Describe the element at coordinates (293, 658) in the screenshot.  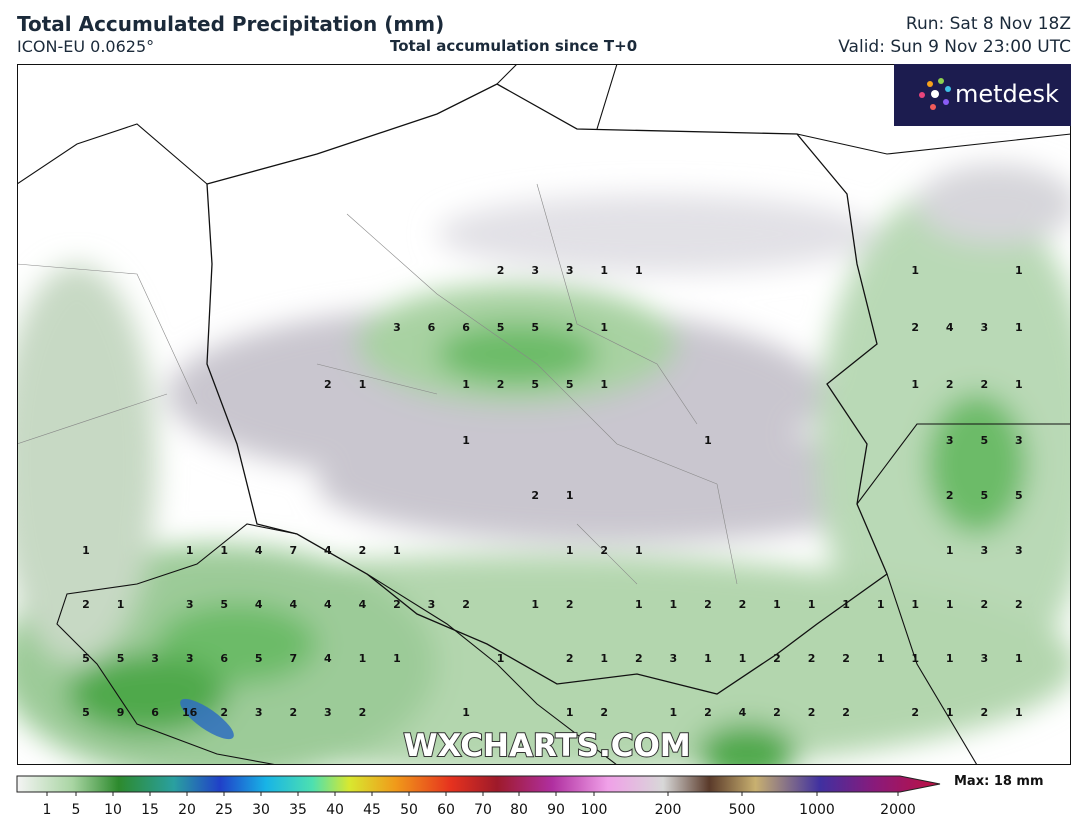
I see `precip-label: 7` at that location.